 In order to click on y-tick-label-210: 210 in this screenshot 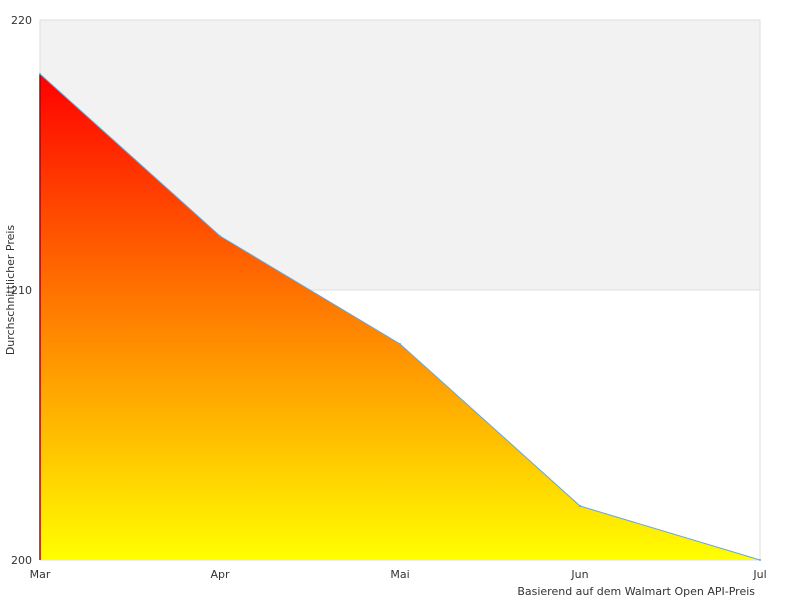, I will do `click(21, 290)`.